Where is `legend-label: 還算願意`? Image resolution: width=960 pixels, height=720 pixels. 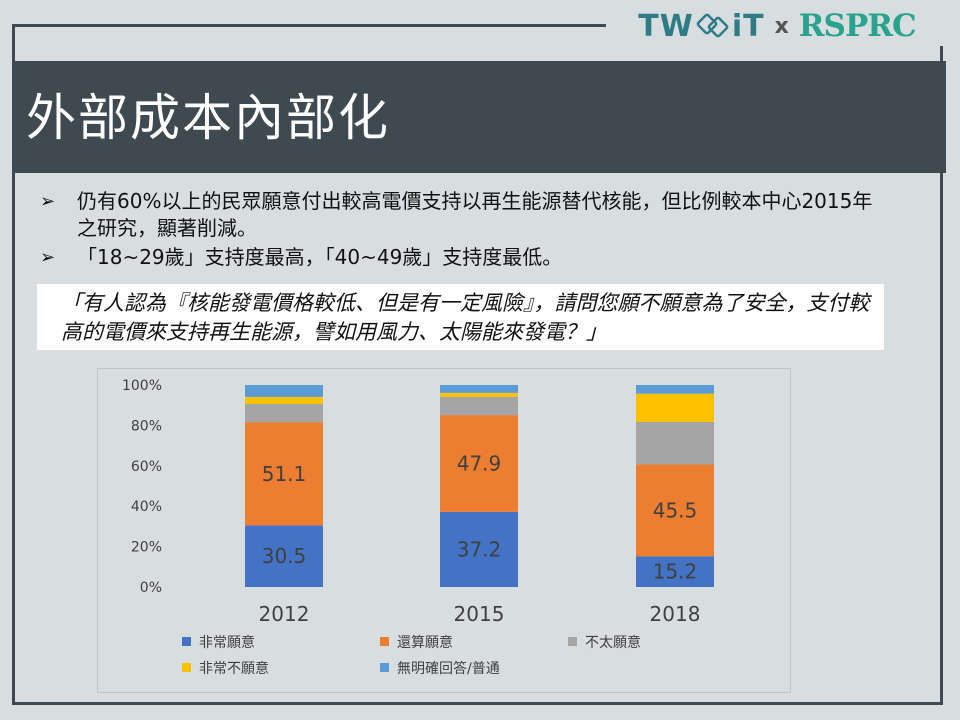 legend-label: 還算願意 is located at coordinates (425, 642).